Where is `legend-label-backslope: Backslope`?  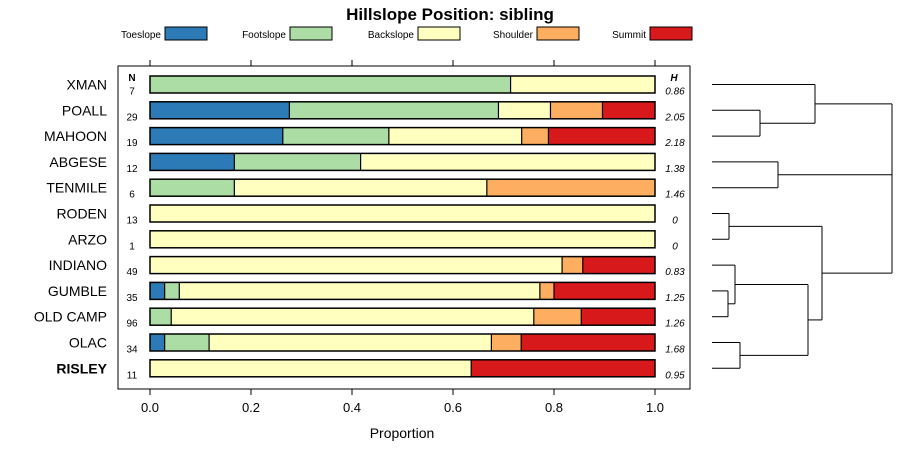
legend-label-backslope: Backslope is located at coordinates (391, 35).